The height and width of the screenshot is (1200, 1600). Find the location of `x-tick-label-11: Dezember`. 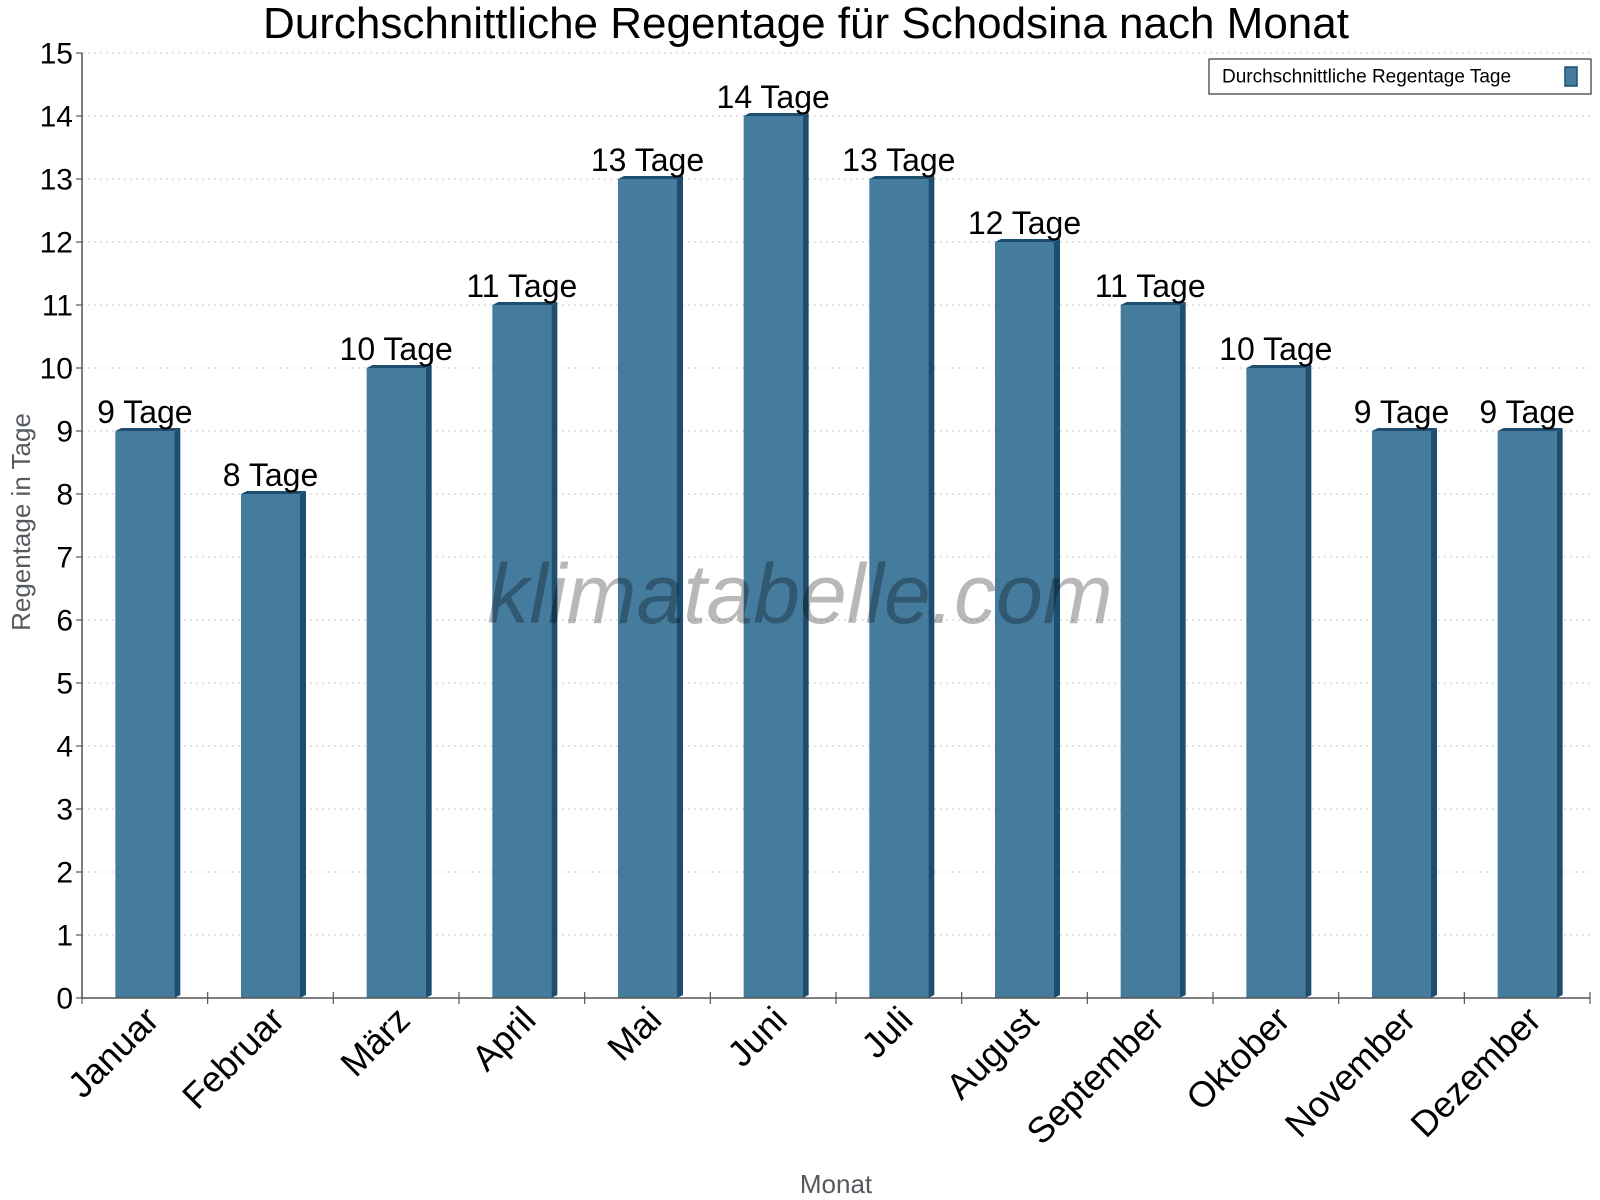

x-tick-label-11: Dezember is located at coordinates (1475, 1072).